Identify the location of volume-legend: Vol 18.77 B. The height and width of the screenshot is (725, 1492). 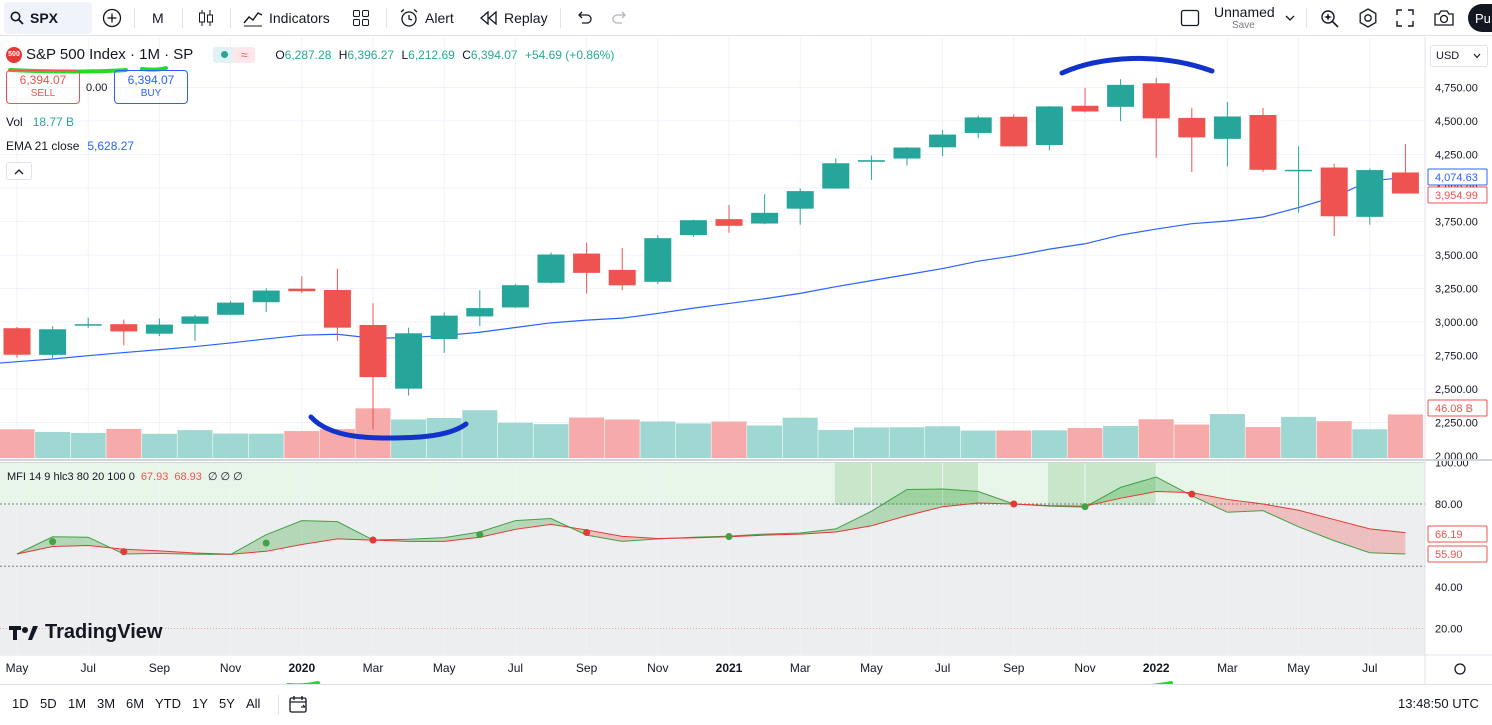
(40, 122).